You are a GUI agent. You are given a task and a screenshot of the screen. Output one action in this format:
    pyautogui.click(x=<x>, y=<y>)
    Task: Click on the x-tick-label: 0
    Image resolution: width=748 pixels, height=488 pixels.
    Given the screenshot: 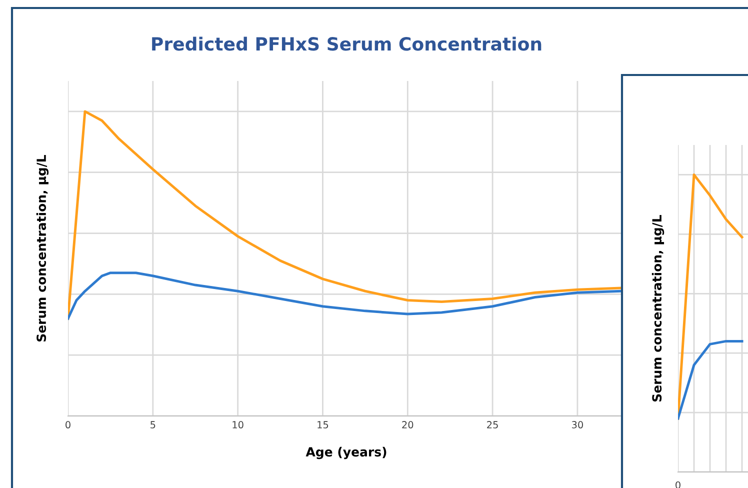 What is the action you would take?
    pyautogui.click(x=68, y=424)
    